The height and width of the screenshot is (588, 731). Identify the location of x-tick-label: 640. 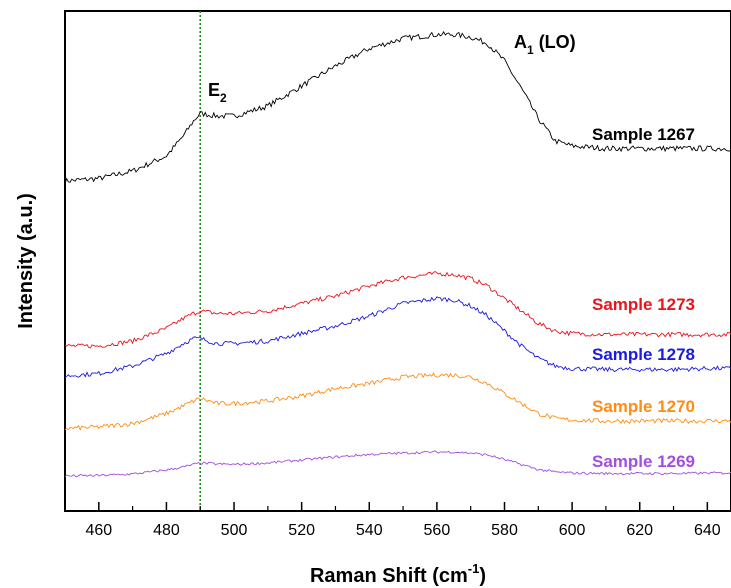
(707, 530).